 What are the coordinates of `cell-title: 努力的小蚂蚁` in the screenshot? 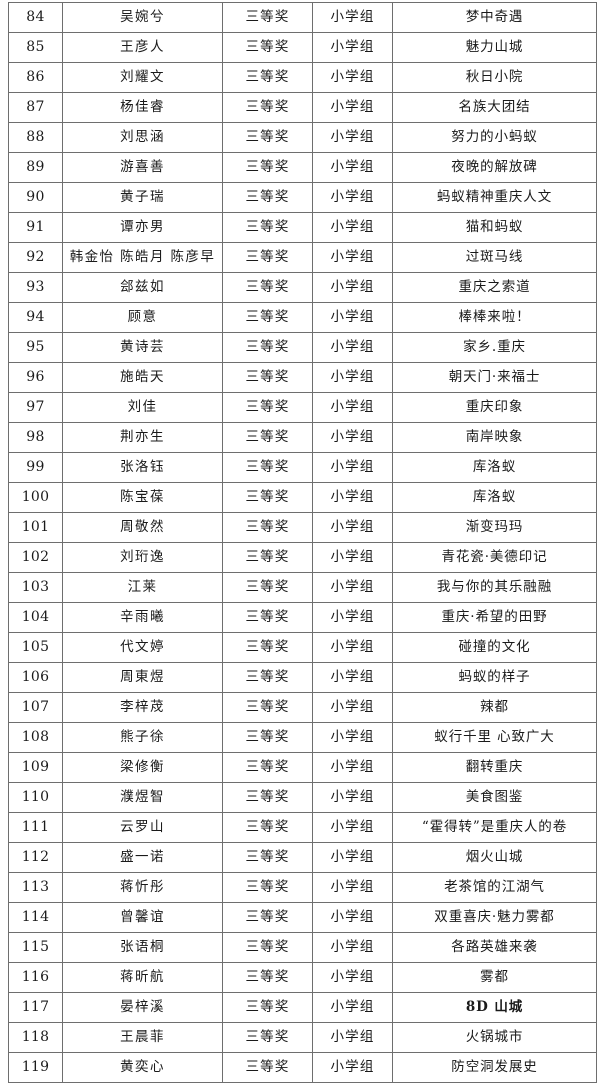 It's located at (494, 137).